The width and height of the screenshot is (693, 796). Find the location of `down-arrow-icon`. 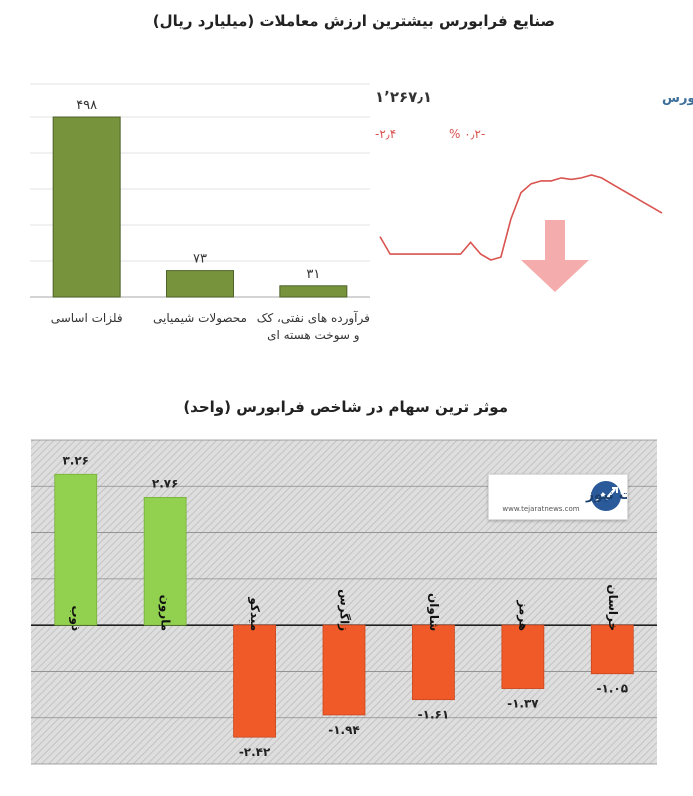

down-arrow-icon is located at coordinates (555, 256).